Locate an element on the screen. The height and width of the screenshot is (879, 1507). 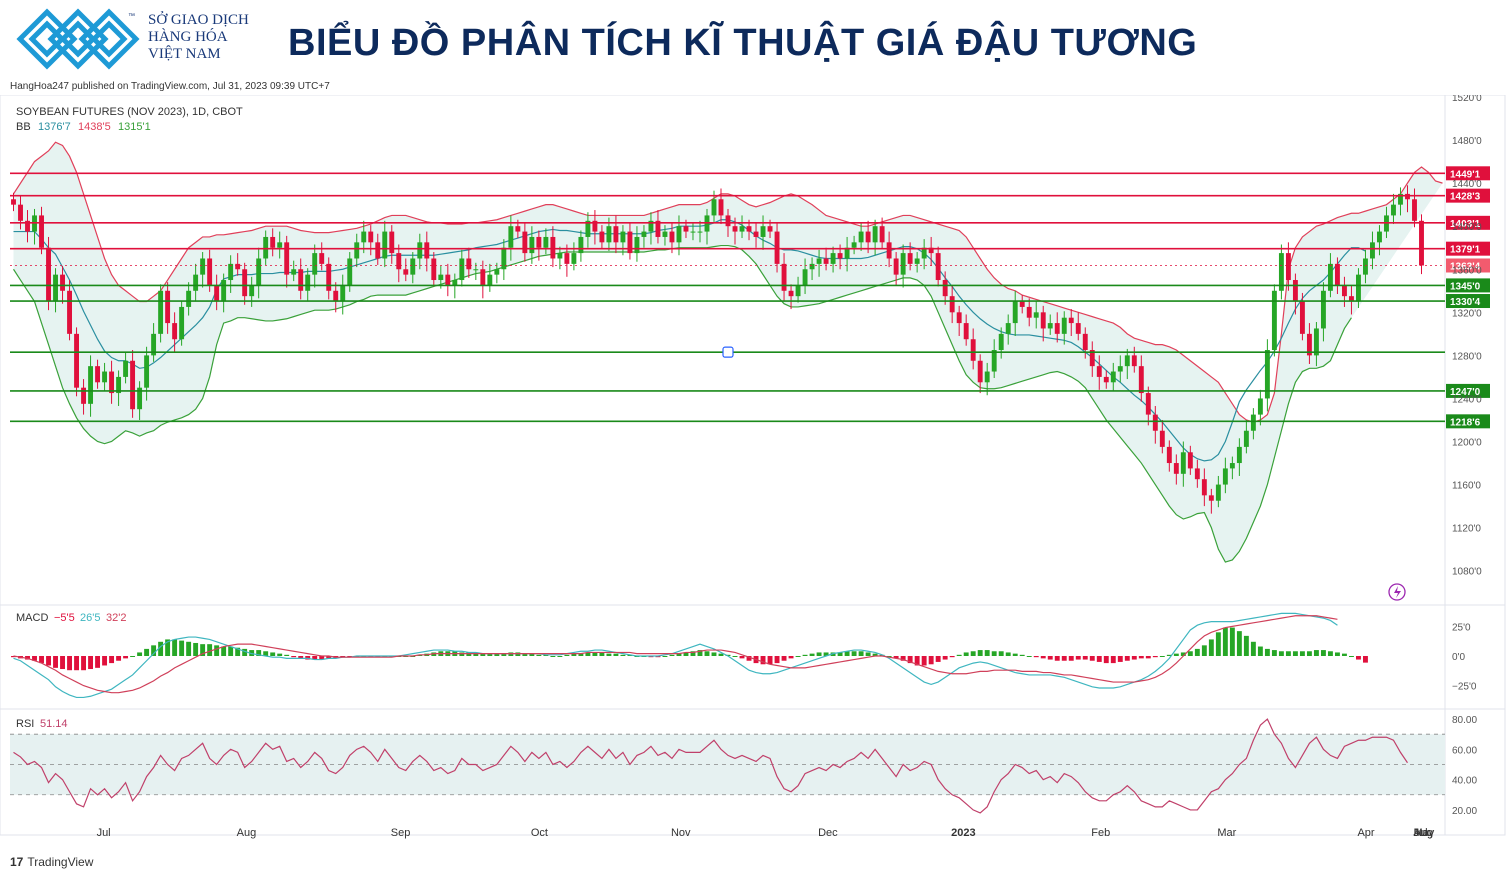
logo-line-1: SỞ GIAO DỊCH is located at coordinates (198, 20).